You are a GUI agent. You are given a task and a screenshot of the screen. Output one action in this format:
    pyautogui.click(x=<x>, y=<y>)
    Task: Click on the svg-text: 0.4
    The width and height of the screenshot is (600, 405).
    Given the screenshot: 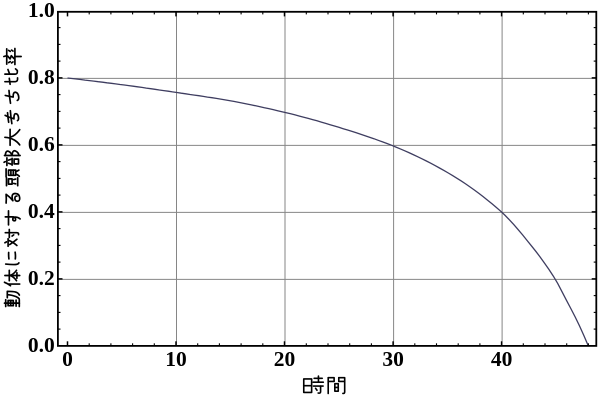 What is the action you would take?
    pyautogui.click(x=41, y=211)
    